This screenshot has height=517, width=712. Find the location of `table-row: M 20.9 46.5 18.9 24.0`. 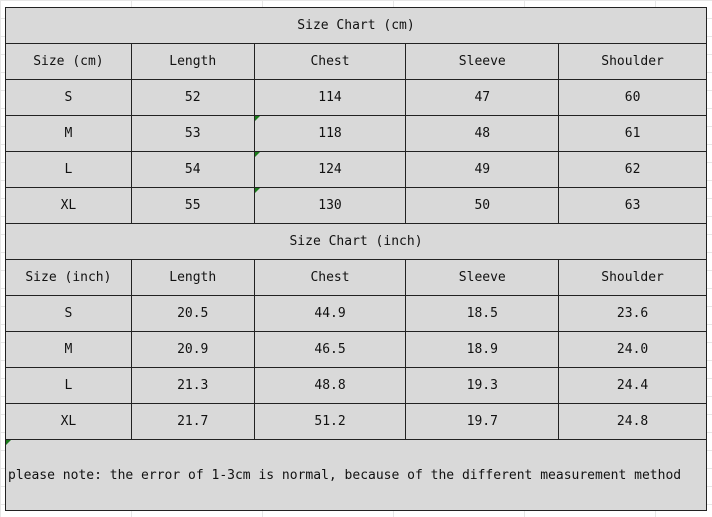

table-row: M 20.9 46.5 18.9 24.0 is located at coordinates (356, 349).